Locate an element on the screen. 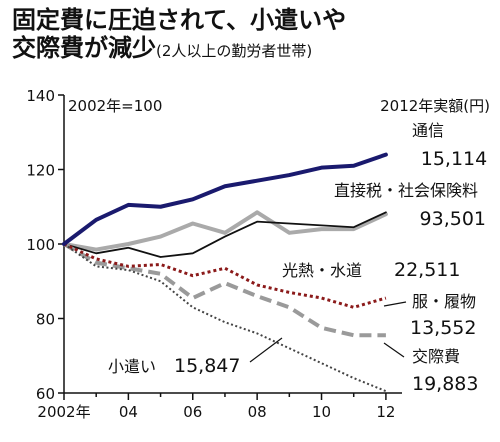 The width and height of the screenshot is (500, 442). title-line-2: 交際費が減少(2人以上の勤労者世帯) is located at coordinates (179, 49).